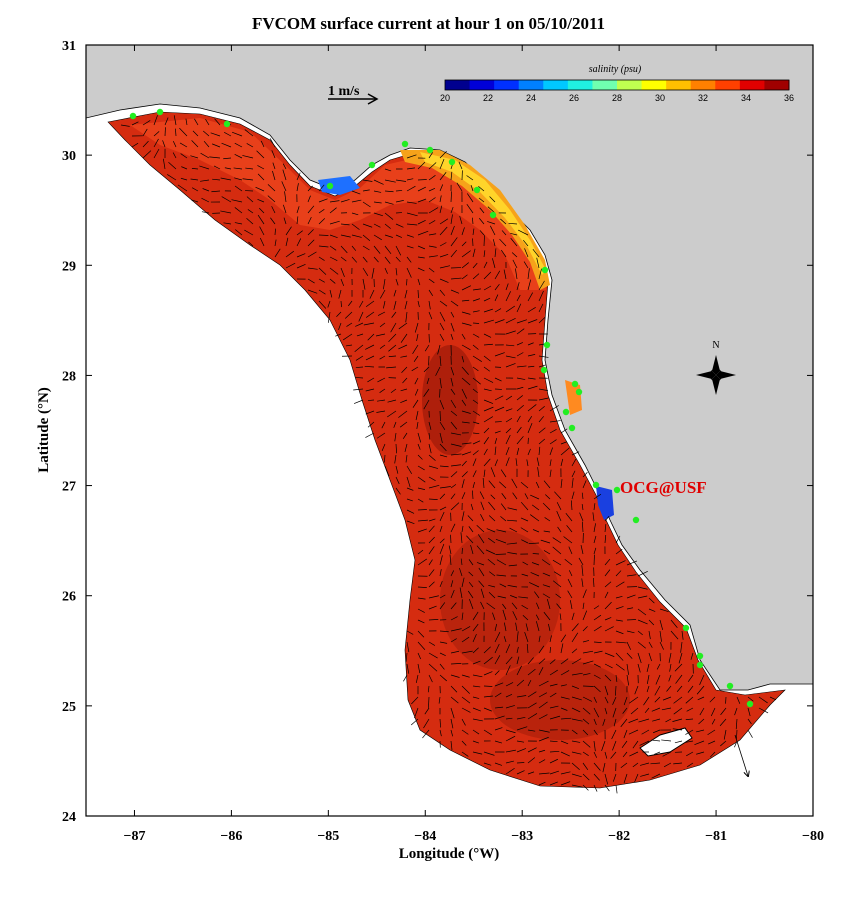  What do you see at coordinates (579, 392) in the screenshot?
I see `station-marker` at bounding box center [579, 392].